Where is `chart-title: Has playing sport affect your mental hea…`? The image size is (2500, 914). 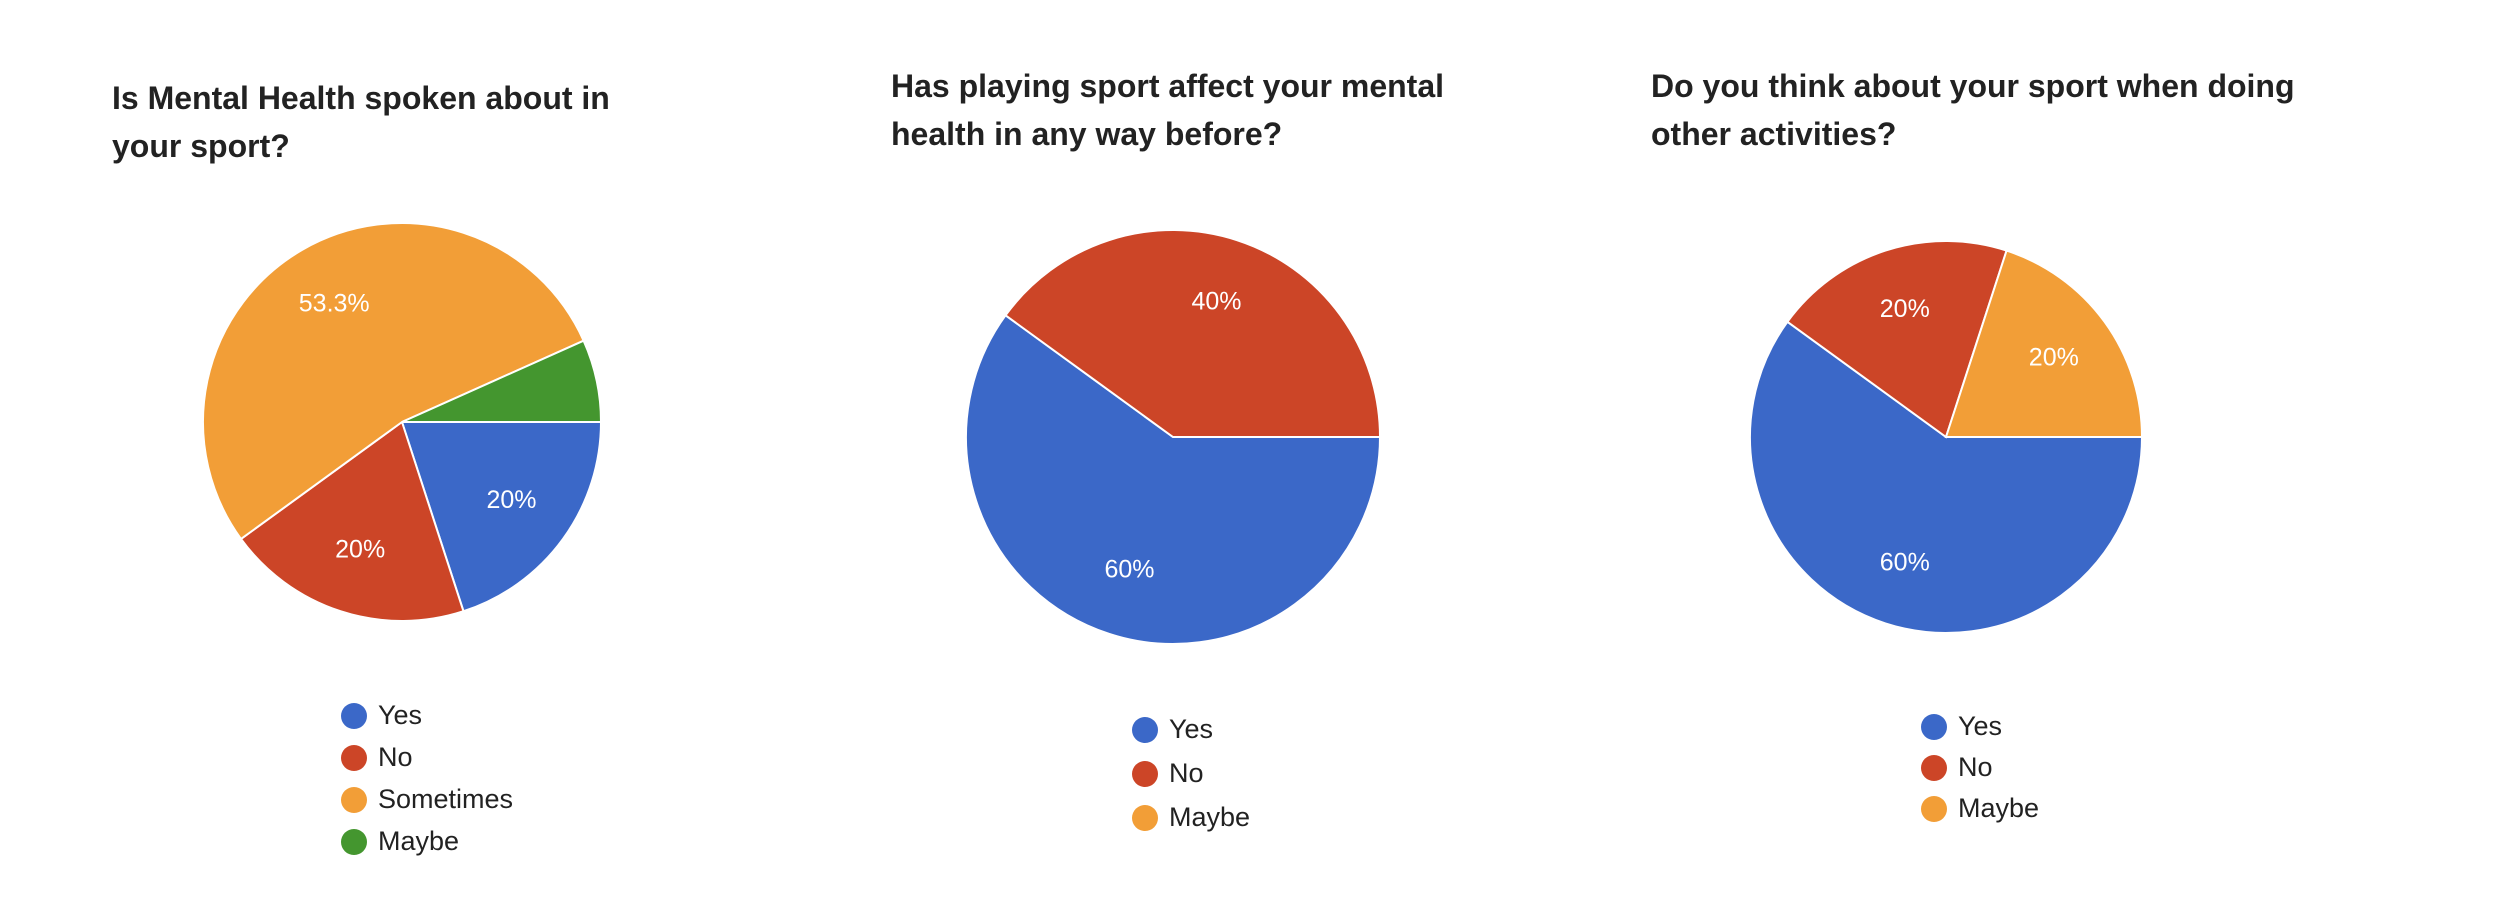 chart-title: Has playing sport affect your mental hea… is located at coordinates (1168, 110).